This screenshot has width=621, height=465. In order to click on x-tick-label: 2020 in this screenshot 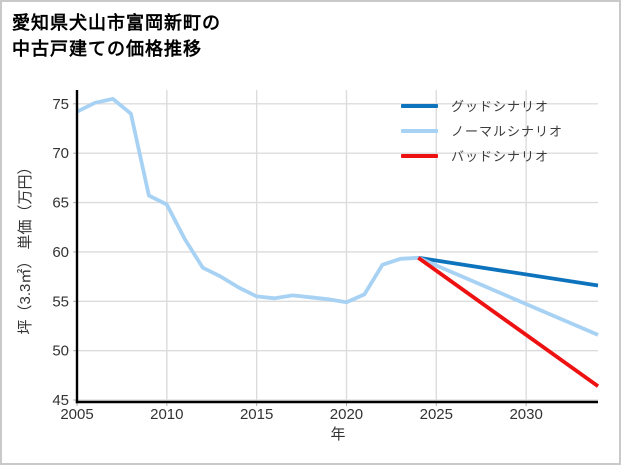, I will do `click(346, 414)`.